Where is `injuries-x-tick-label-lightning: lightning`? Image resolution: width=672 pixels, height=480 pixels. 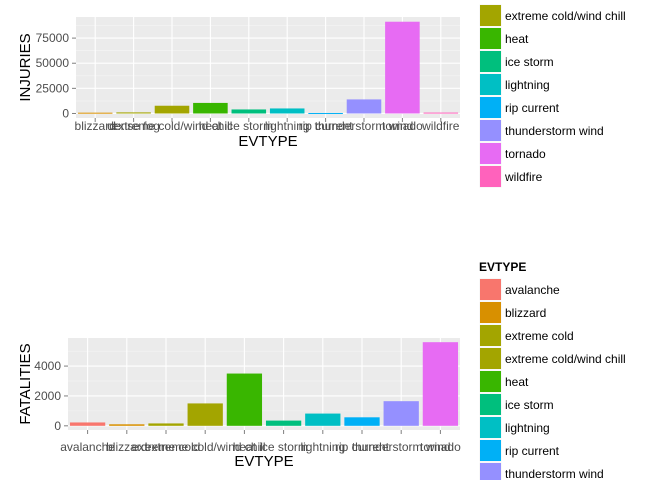 injuries-x-tick-label-lightning: lightning is located at coordinates (287, 126).